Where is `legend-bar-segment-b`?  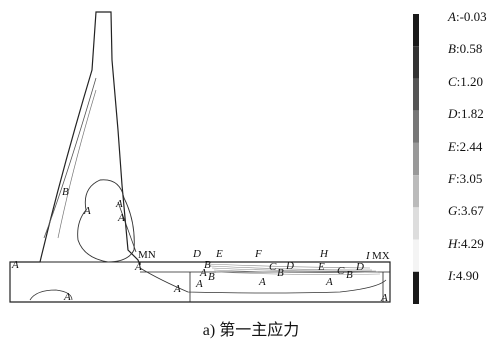
legend-bar-segment-b is located at coordinates (416, 62).